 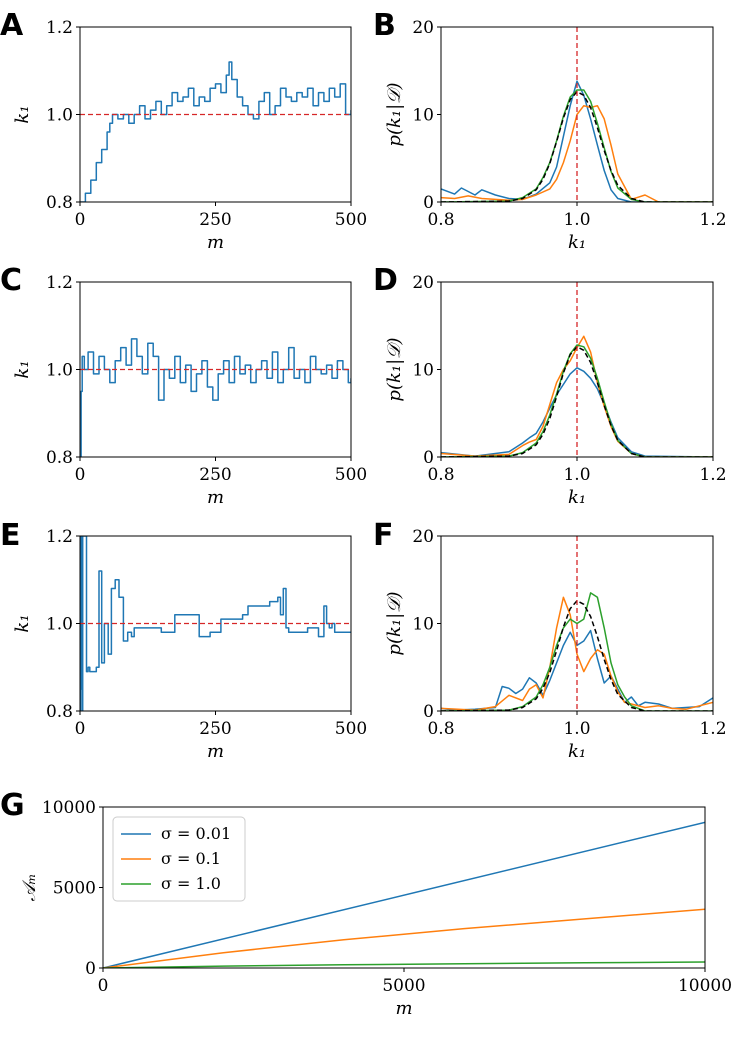 What do you see at coordinates (384, 25) in the screenshot?
I see `panel-letter: B` at bounding box center [384, 25].